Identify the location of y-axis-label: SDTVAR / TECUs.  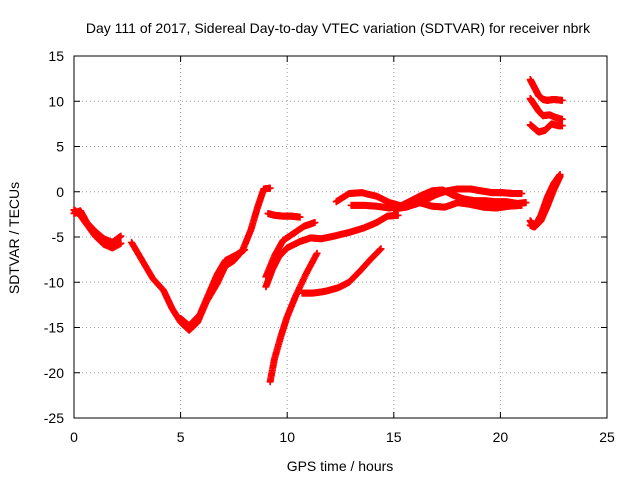
(14, 238).